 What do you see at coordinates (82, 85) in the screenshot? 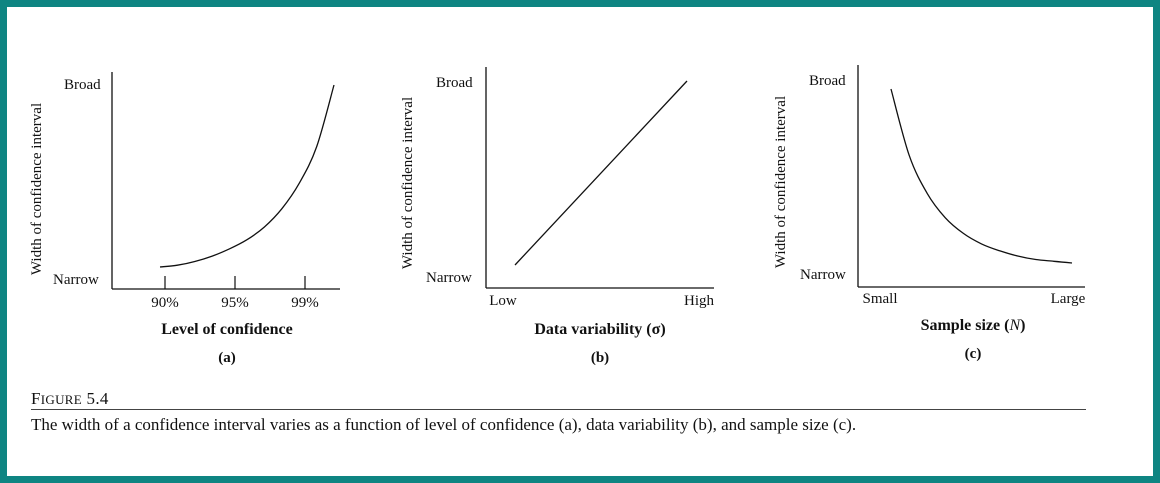
I see `panel-a-y-tick-broad: Broad` at bounding box center [82, 85].